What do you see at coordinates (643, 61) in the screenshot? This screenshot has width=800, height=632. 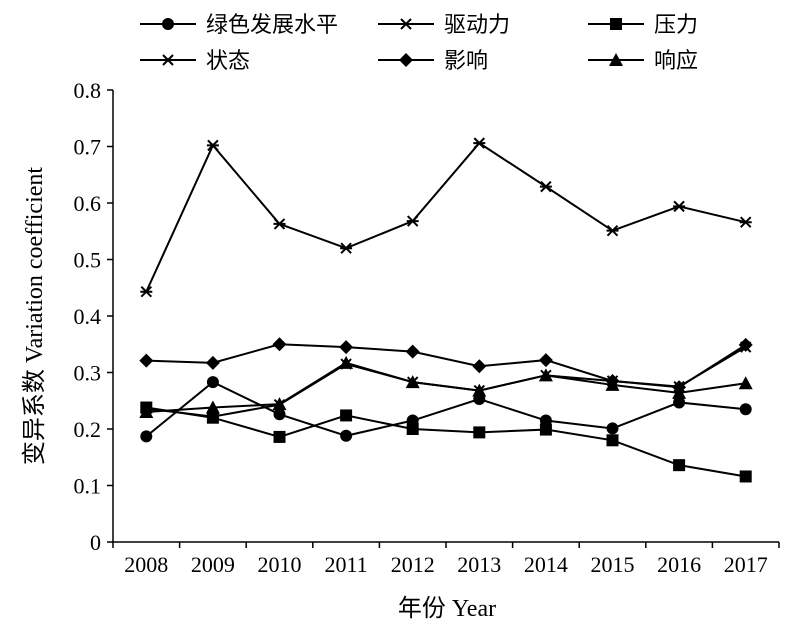 I see `legend-item: 响应` at bounding box center [643, 61].